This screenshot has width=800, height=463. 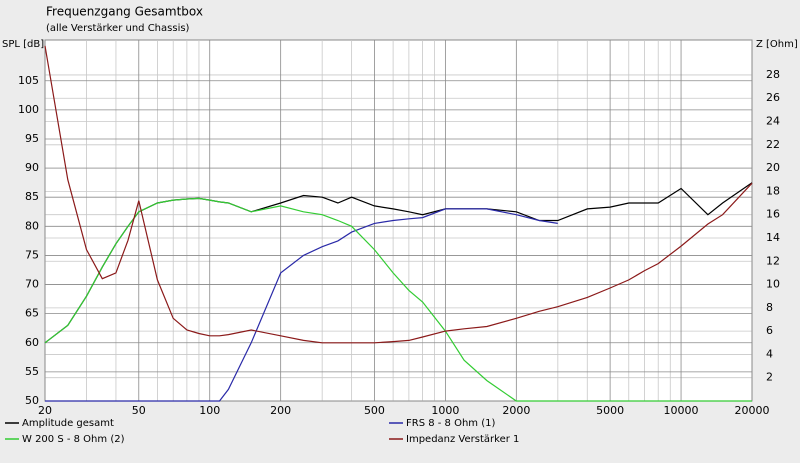 What do you see at coordinates (32, 225) in the screenshot?
I see `y-tick-label: 80` at bounding box center [32, 225].